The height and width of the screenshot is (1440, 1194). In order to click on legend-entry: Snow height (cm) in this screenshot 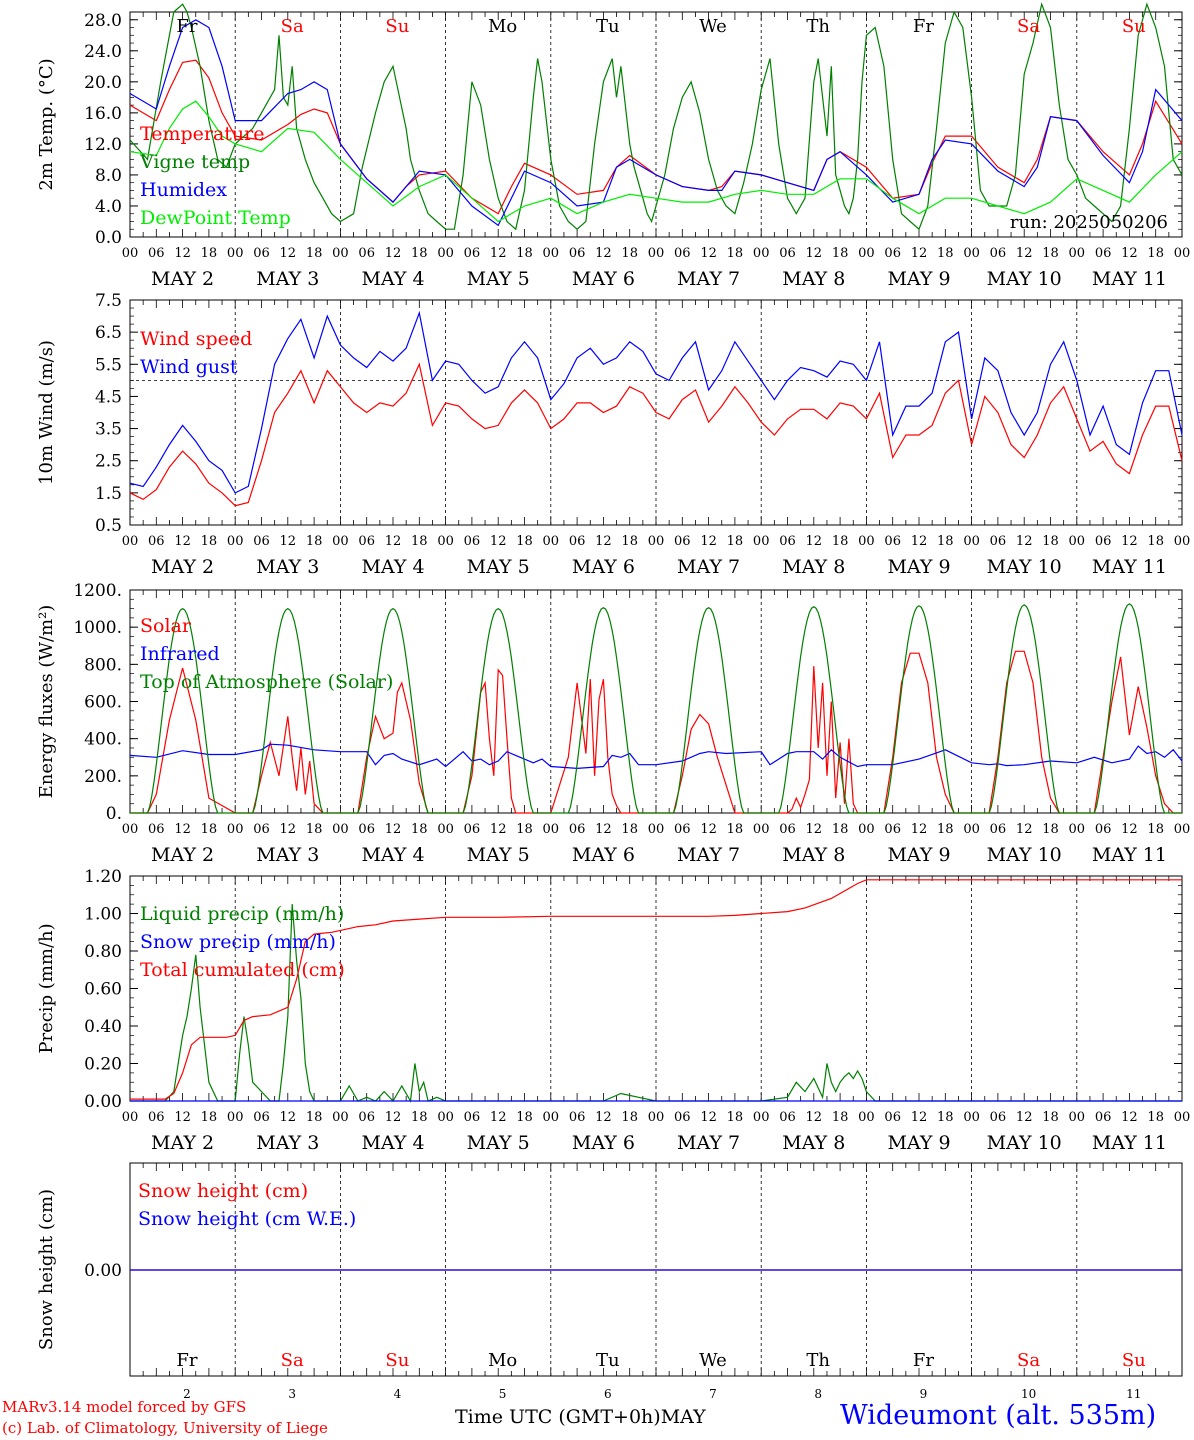, I will do `click(223, 1191)`.